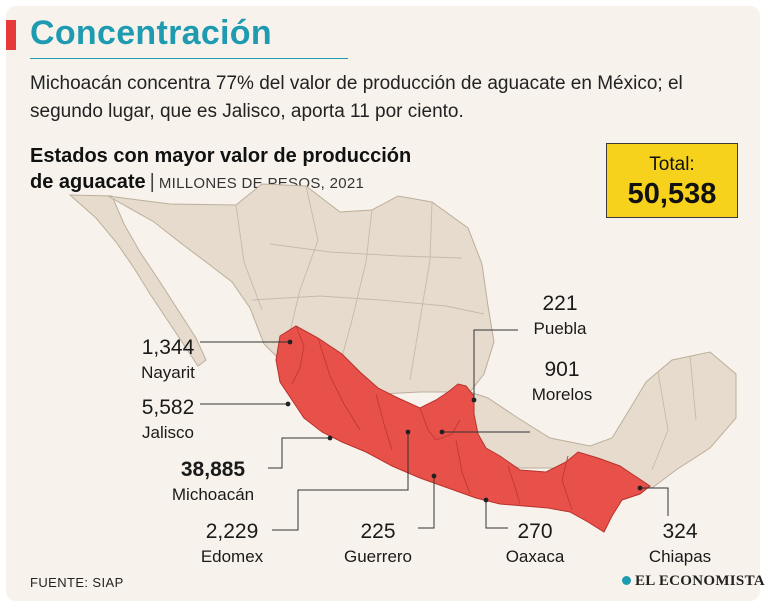 The image size is (768, 609). I want to click on brand-dot-icon, so click(626, 580).